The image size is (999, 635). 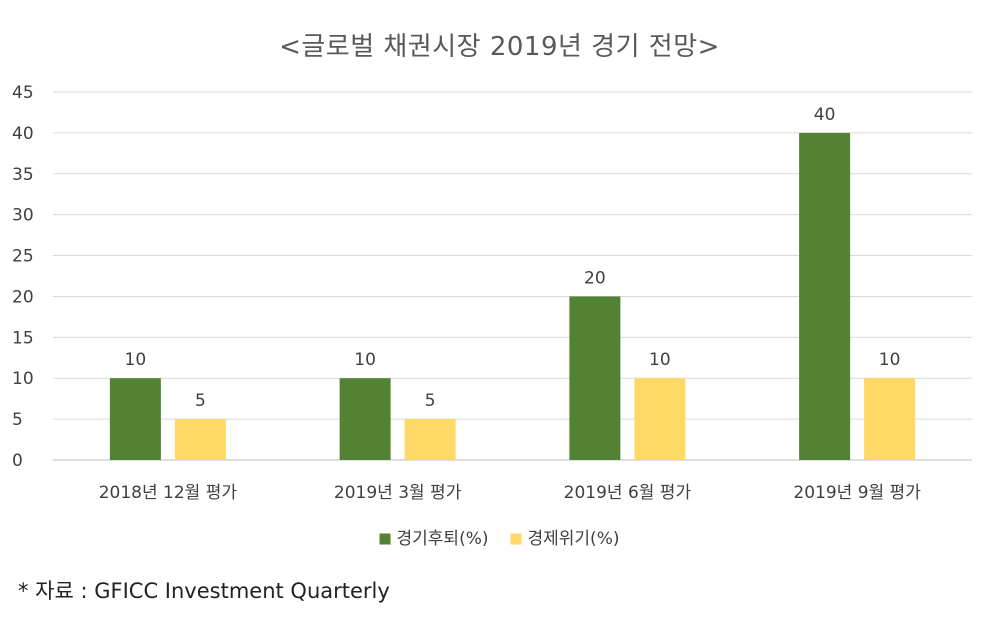 I want to click on y-tick-label: 10, so click(x=23, y=379).